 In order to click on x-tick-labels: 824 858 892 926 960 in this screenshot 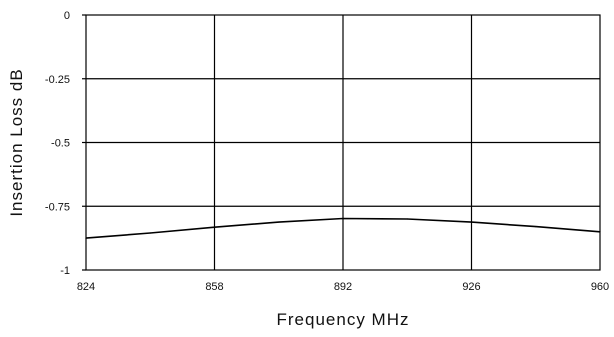, I will do `click(343, 287)`.